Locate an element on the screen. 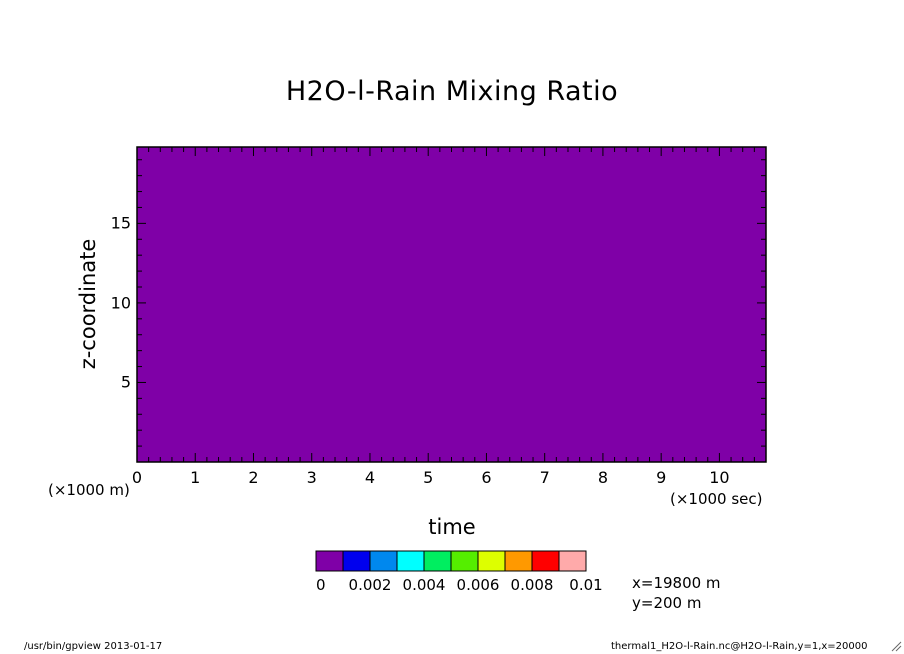 Image resolution: width=904 pixels, height=654 pixels. slice-info-x: x=19800 m is located at coordinates (676, 583).